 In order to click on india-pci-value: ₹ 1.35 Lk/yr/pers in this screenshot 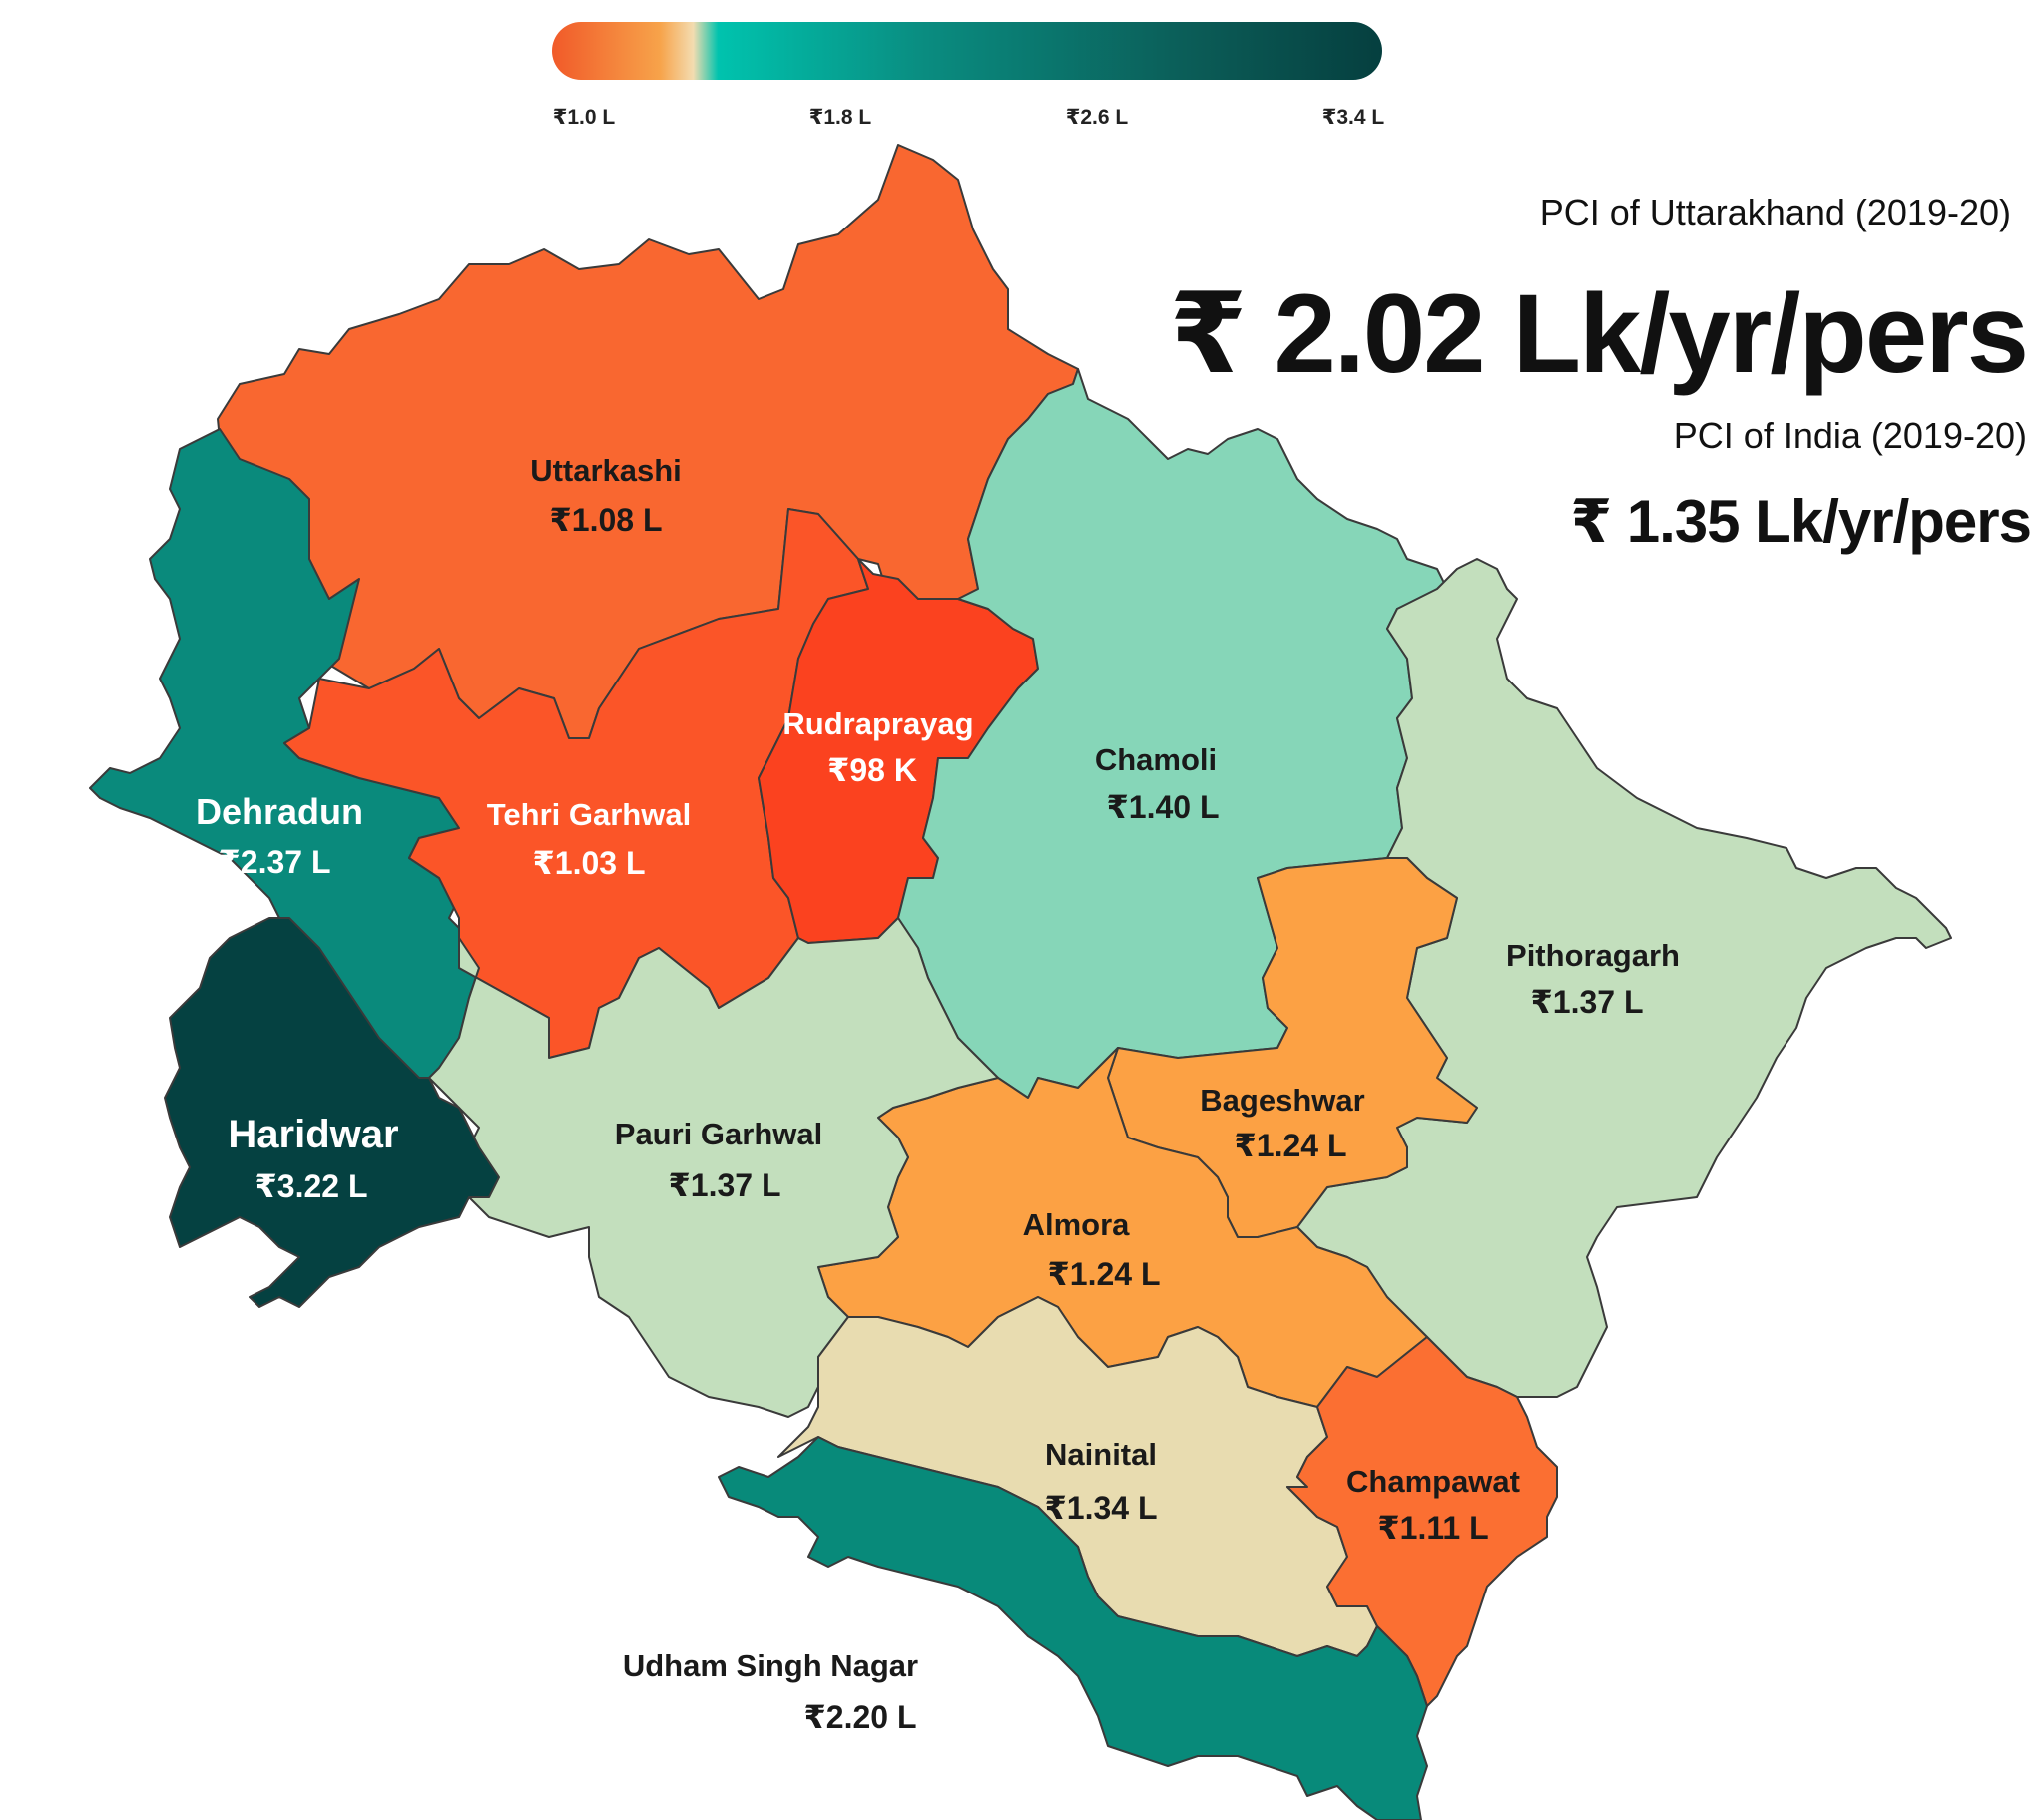, I will do `click(1801, 522)`.